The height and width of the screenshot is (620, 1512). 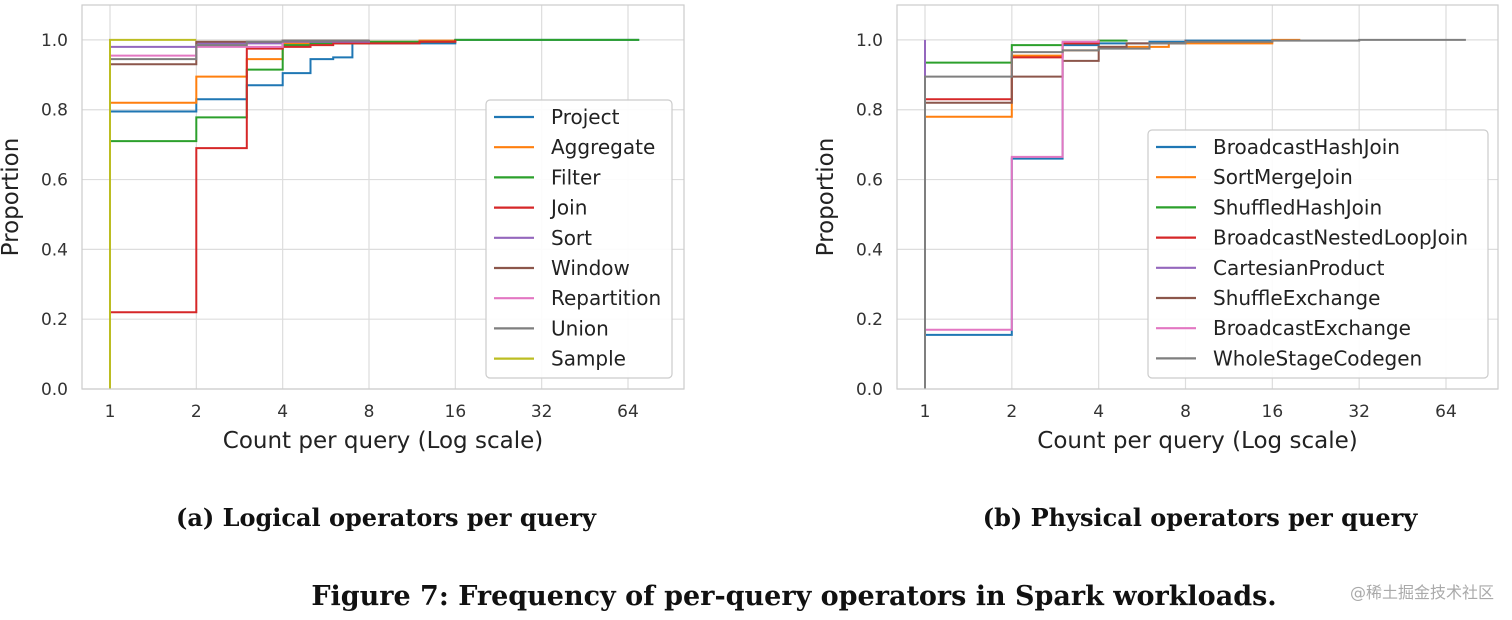 What do you see at coordinates (1340, 238) in the screenshot?
I see `legend-label: BroadcastNestedLoopJoin` at bounding box center [1340, 238].